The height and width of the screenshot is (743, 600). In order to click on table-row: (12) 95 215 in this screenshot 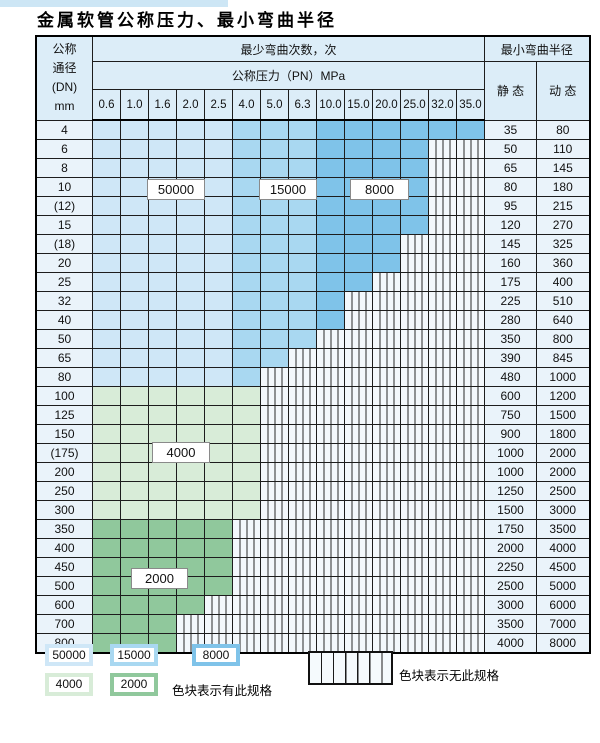, I will do `click(312, 206)`.